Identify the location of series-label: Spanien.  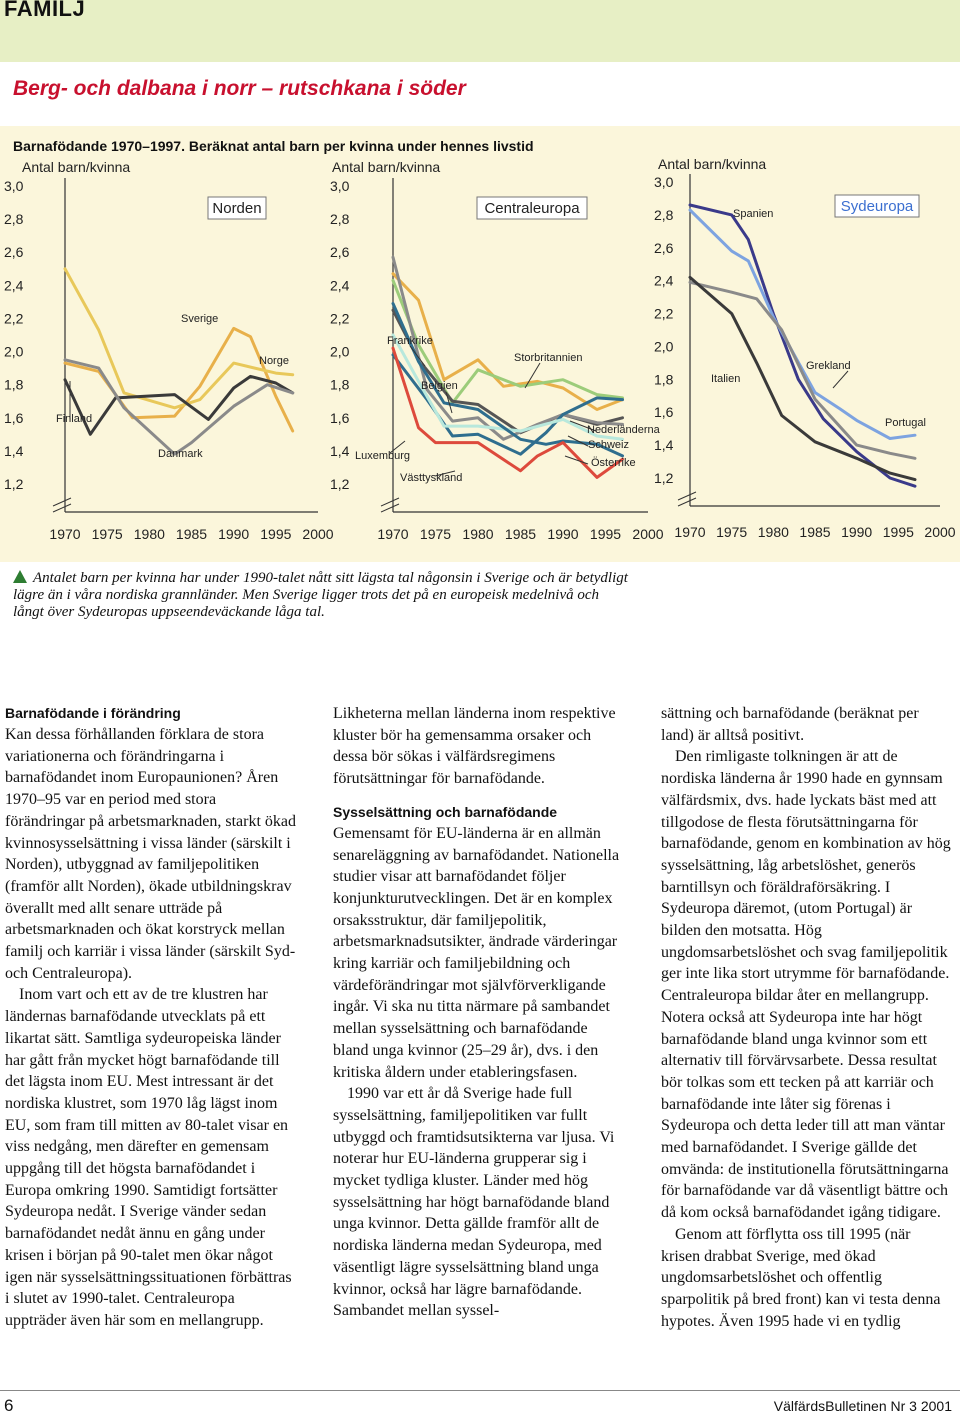
(753, 214).